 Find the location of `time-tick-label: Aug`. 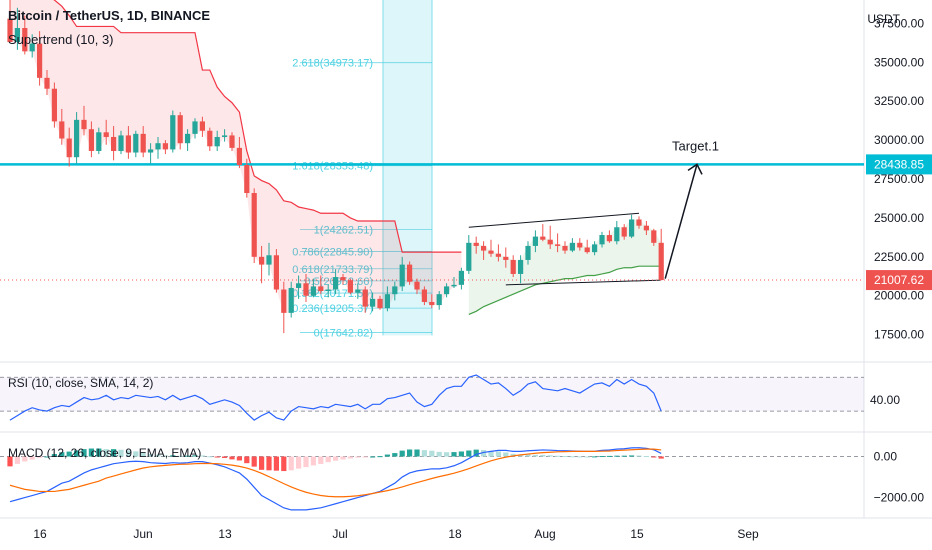

time-tick-label: Aug is located at coordinates (544, 534).